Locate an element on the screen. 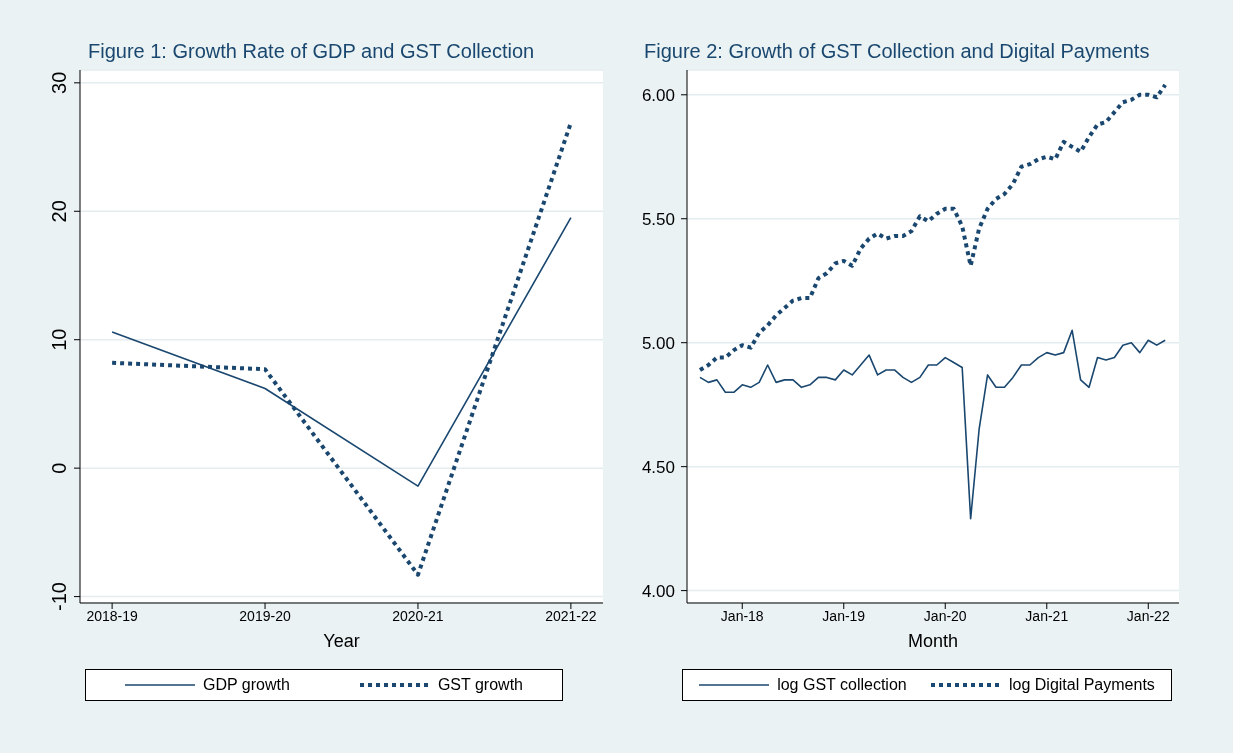 The width and height of the screenshot is (1233, 753). x-tick-label: Jan-21 is located at coordinates (1047, 615).